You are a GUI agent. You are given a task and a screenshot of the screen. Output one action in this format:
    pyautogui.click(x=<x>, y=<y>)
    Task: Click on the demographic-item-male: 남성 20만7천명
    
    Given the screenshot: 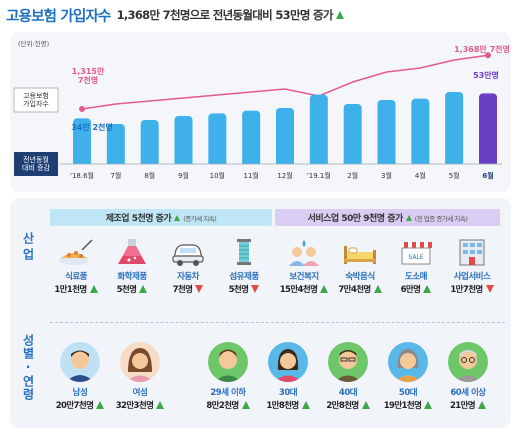 What is the action you would take?
    pyautogui.click(x=80, y=376)
    